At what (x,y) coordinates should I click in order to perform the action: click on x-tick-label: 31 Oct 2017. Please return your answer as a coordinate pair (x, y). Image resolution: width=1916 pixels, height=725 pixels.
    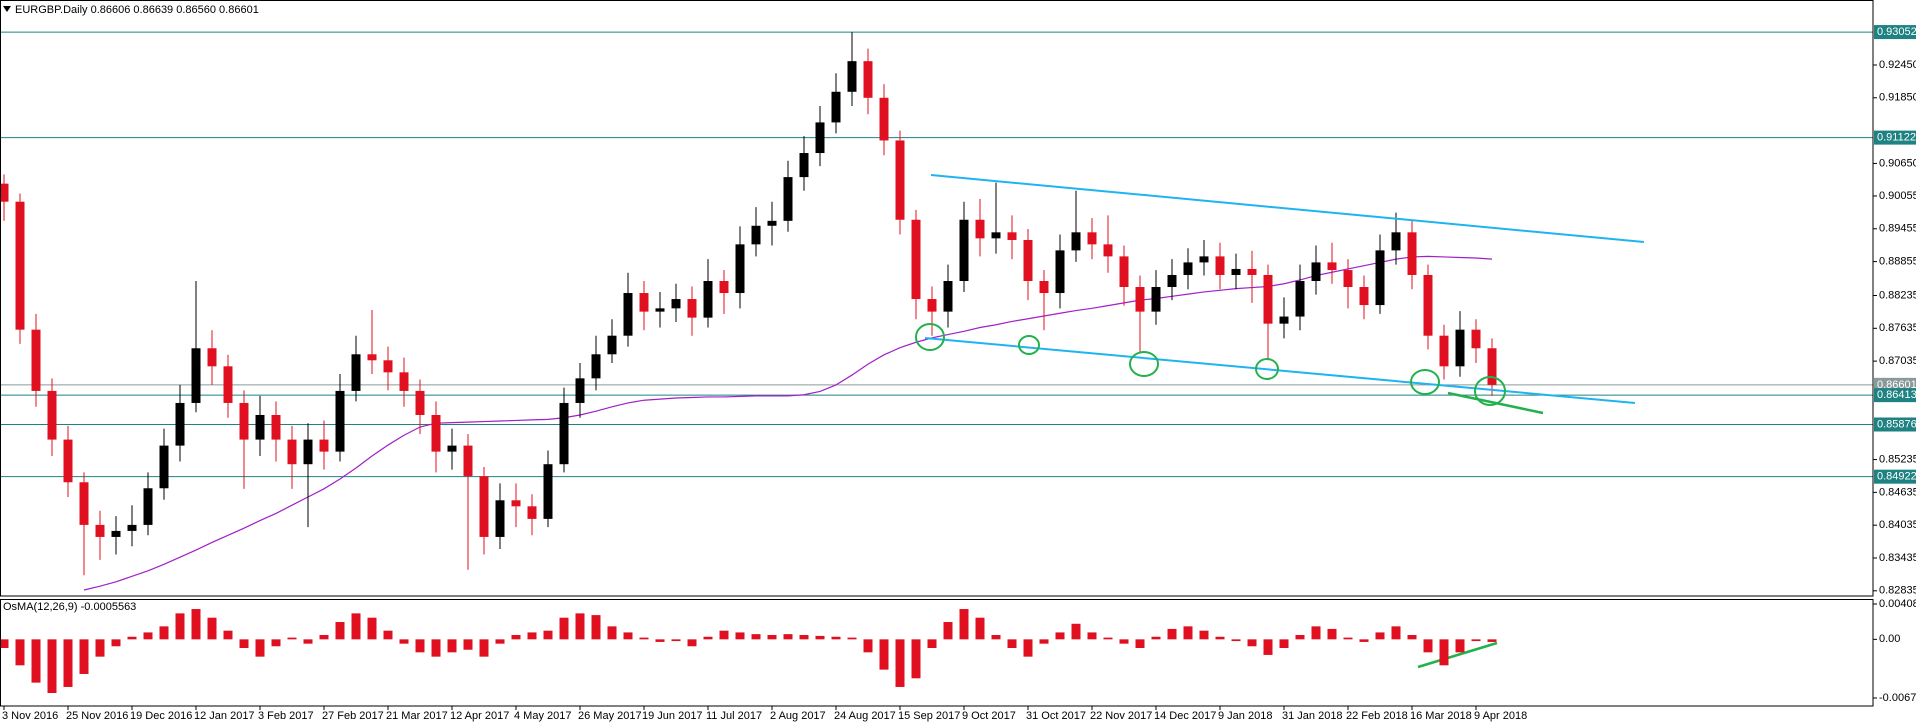
    Looking at the image, I should click on (1056, 716).